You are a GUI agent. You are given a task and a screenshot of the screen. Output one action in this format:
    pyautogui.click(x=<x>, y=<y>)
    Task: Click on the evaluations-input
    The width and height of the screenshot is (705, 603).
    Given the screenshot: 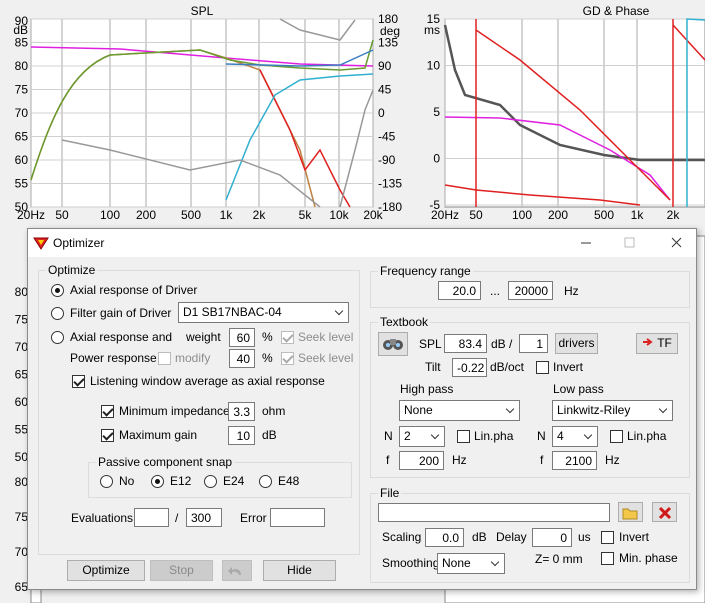 What is the action you would take?
    pyautogui.click(x=151, y=517)
    